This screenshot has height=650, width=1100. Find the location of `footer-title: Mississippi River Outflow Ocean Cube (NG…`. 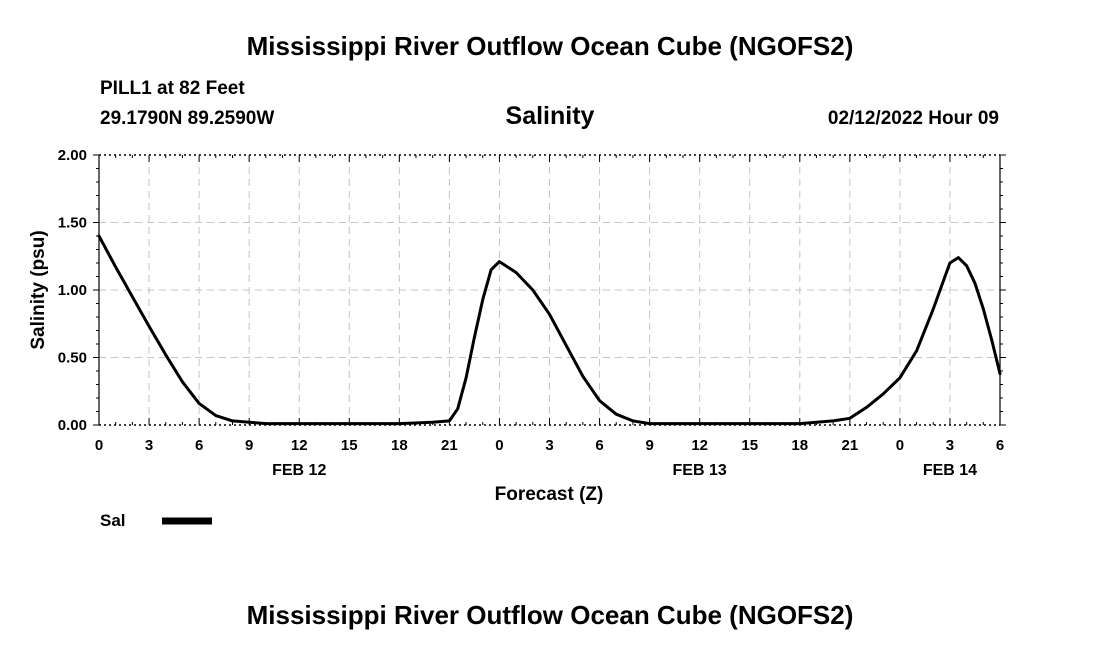

footer-title: Mississippi River Outflow Ocean Cube (NG… is located at coordinates (550, 615).